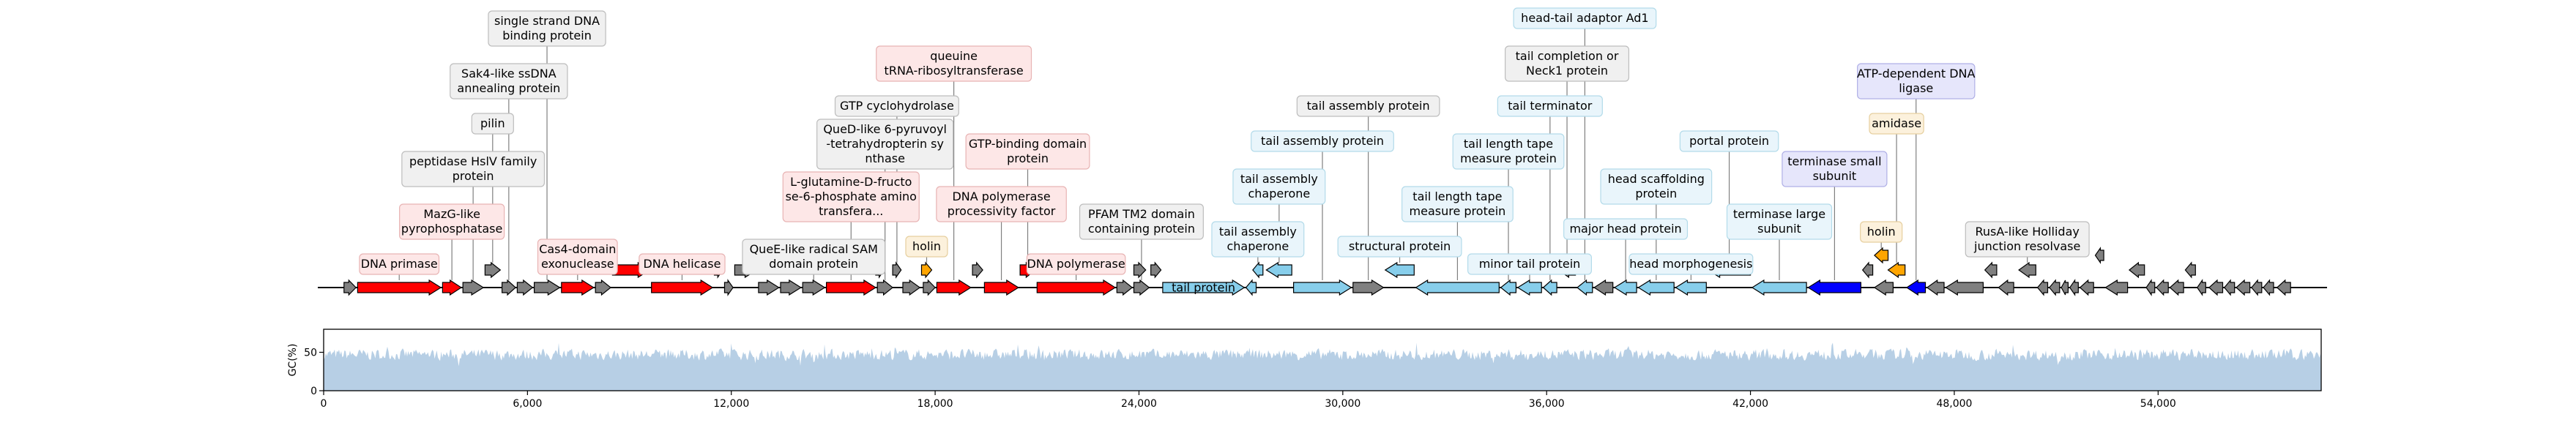 This screenshot has width=2576, height=439. What do you see at coordinates (1896, 123) in the screenshot?
I see `gene-label: amidase` at bounding box center [1896, 123].